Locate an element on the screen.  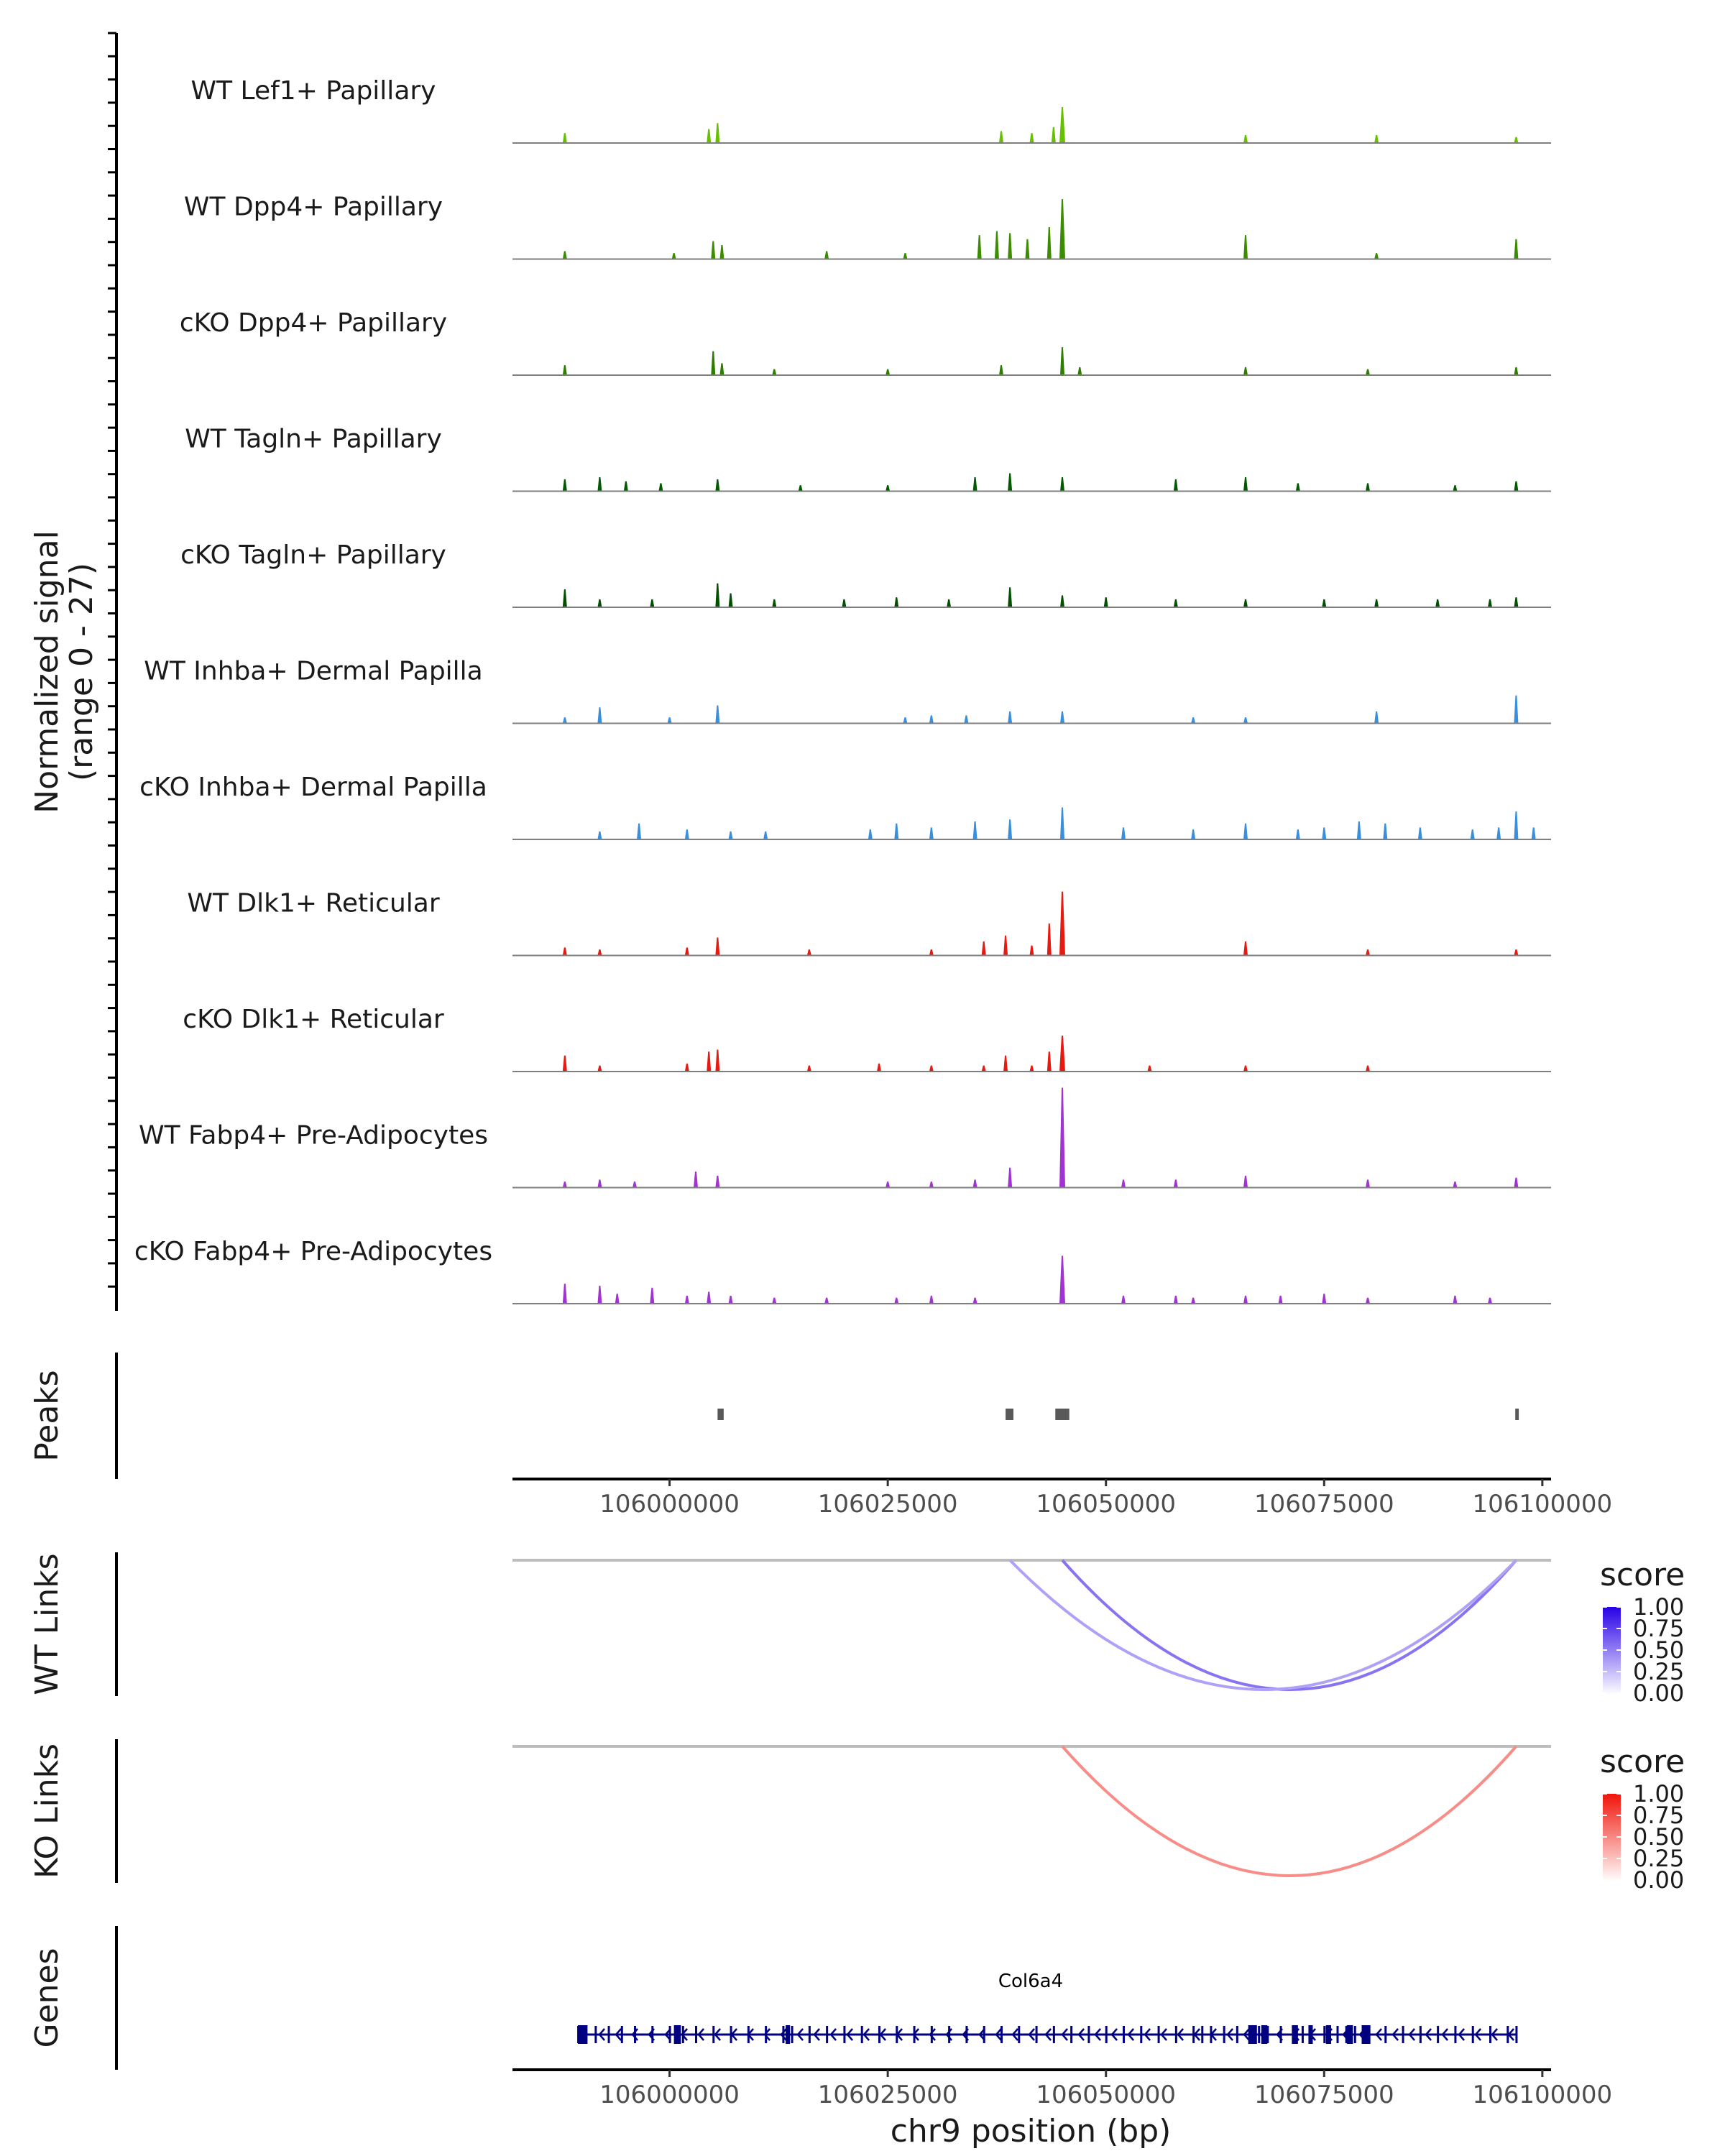
coverage-track: cKO Inhba+ Dermal Papilla is located at coordinates (845, 807).